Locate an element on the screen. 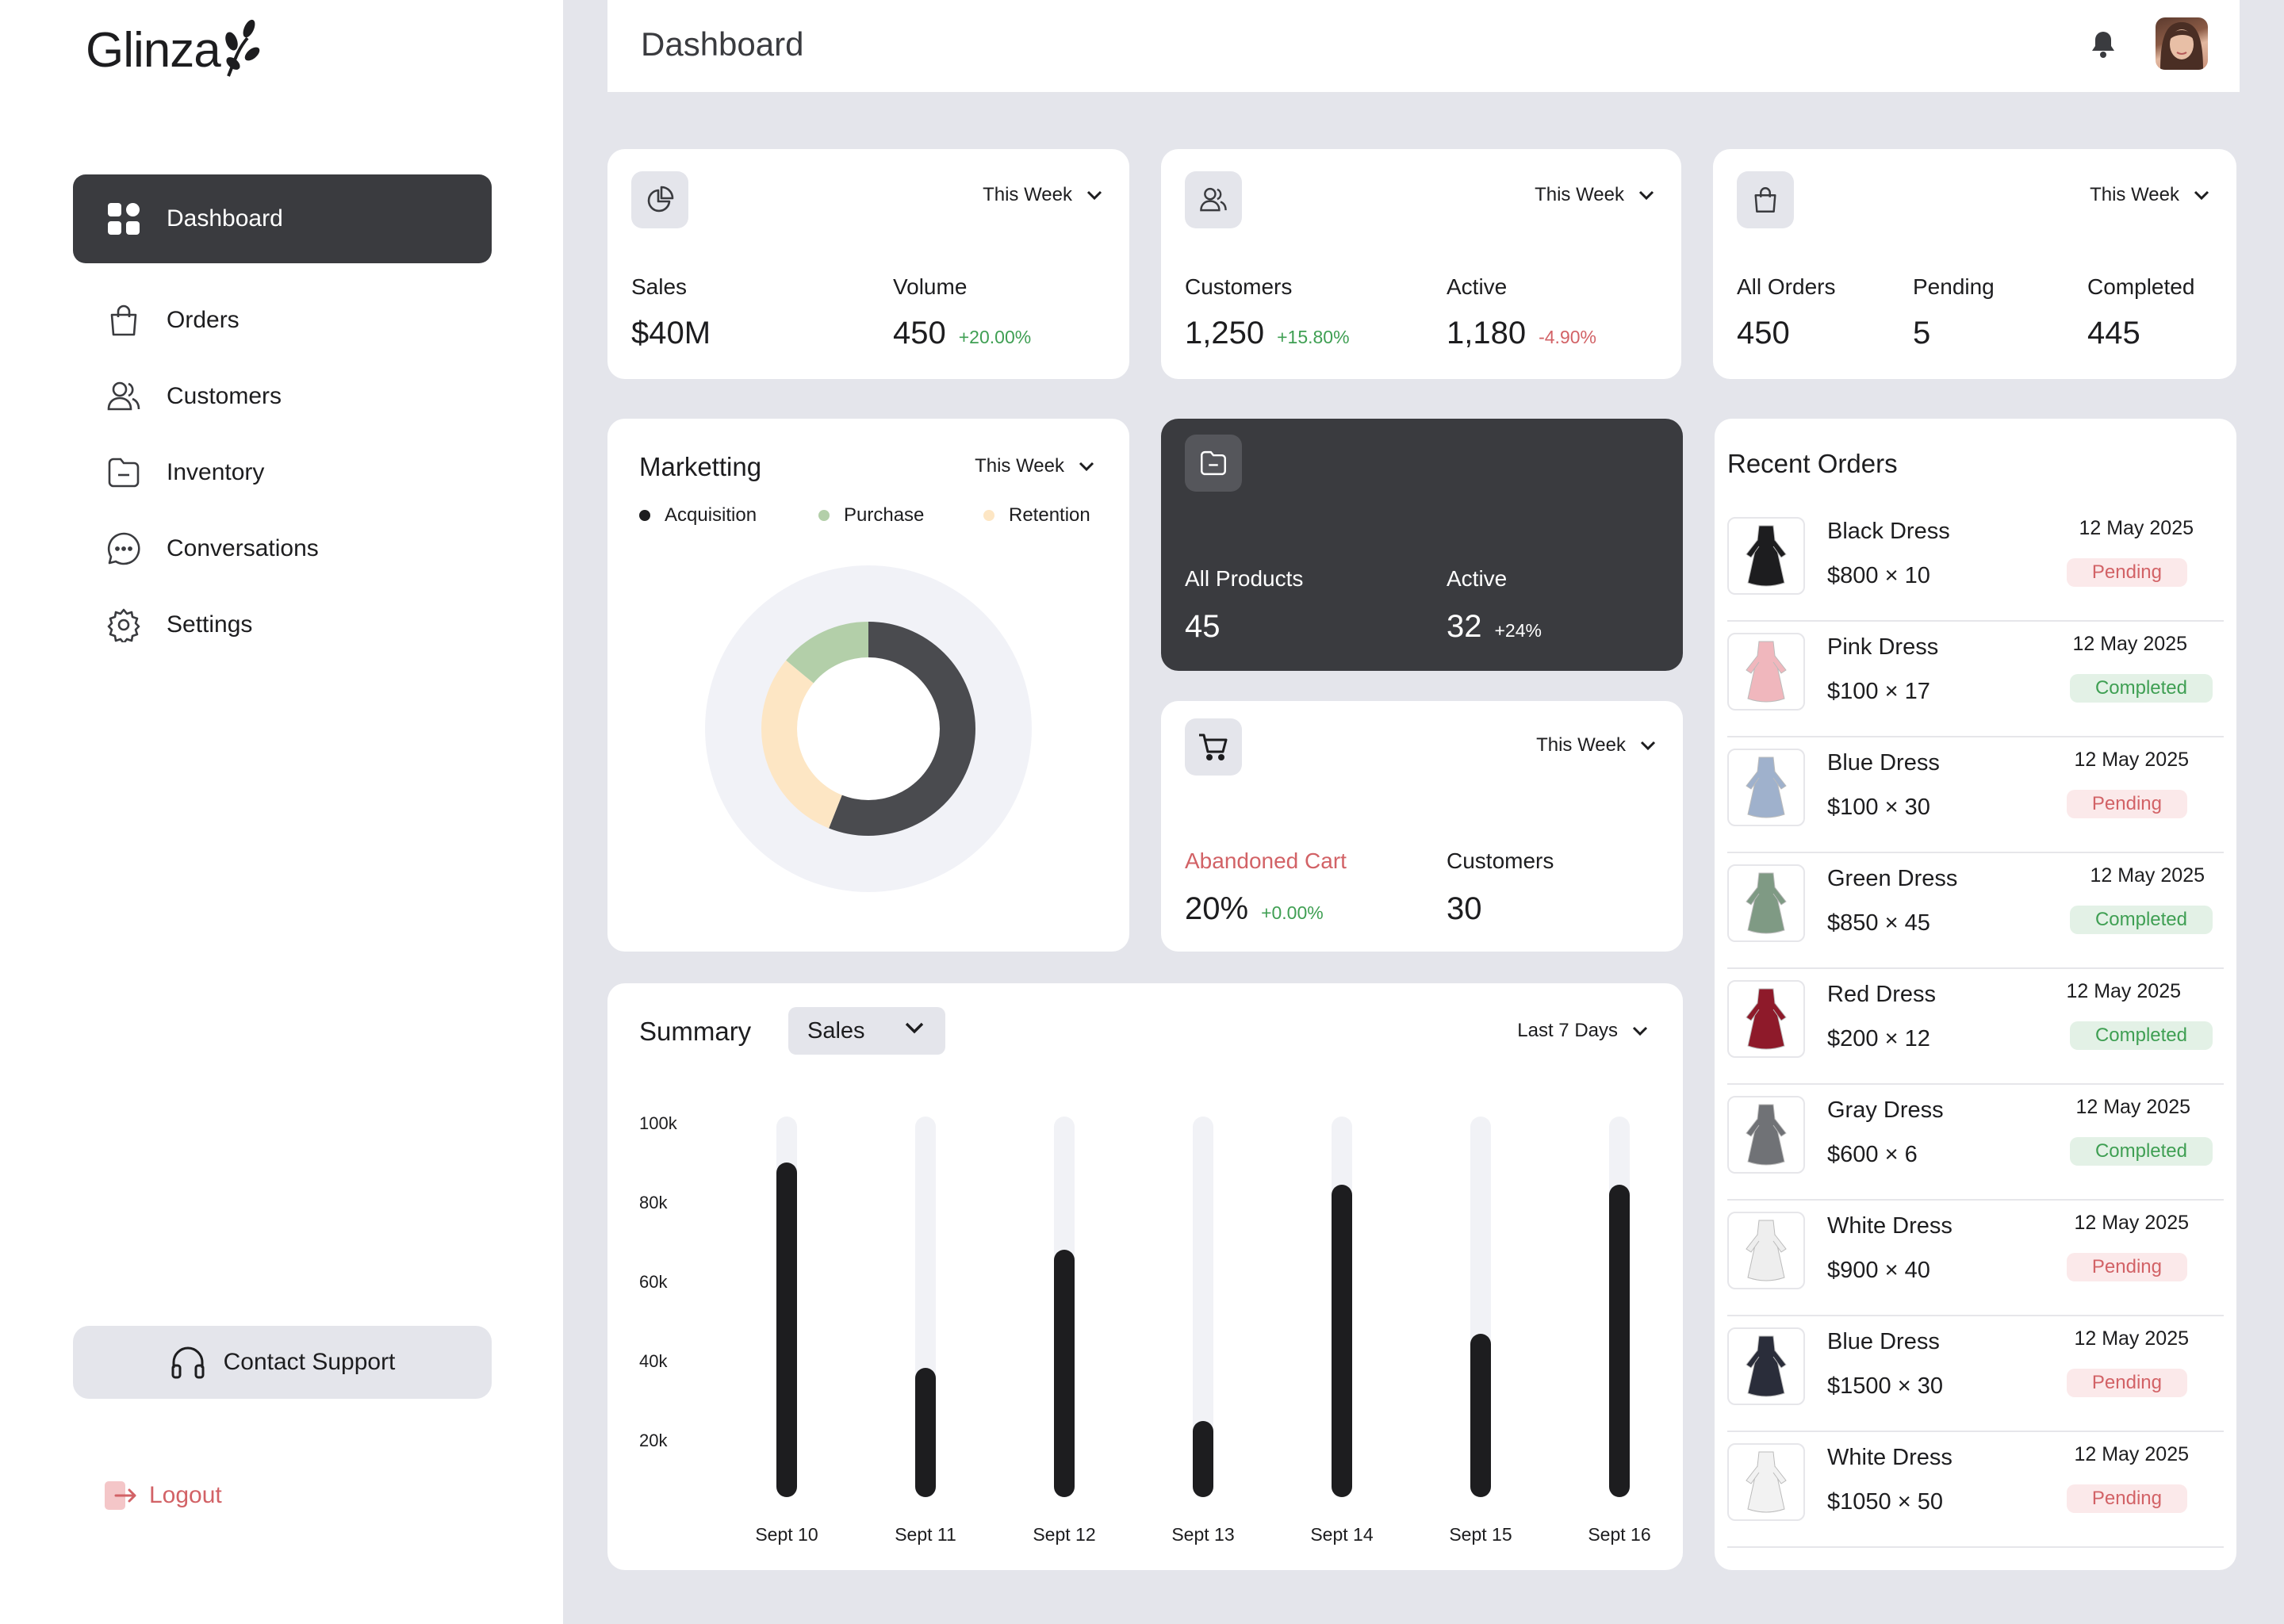 The image size is (2284, 1624). cart-customers-value: 30 is located at coordinates (1464, 909).